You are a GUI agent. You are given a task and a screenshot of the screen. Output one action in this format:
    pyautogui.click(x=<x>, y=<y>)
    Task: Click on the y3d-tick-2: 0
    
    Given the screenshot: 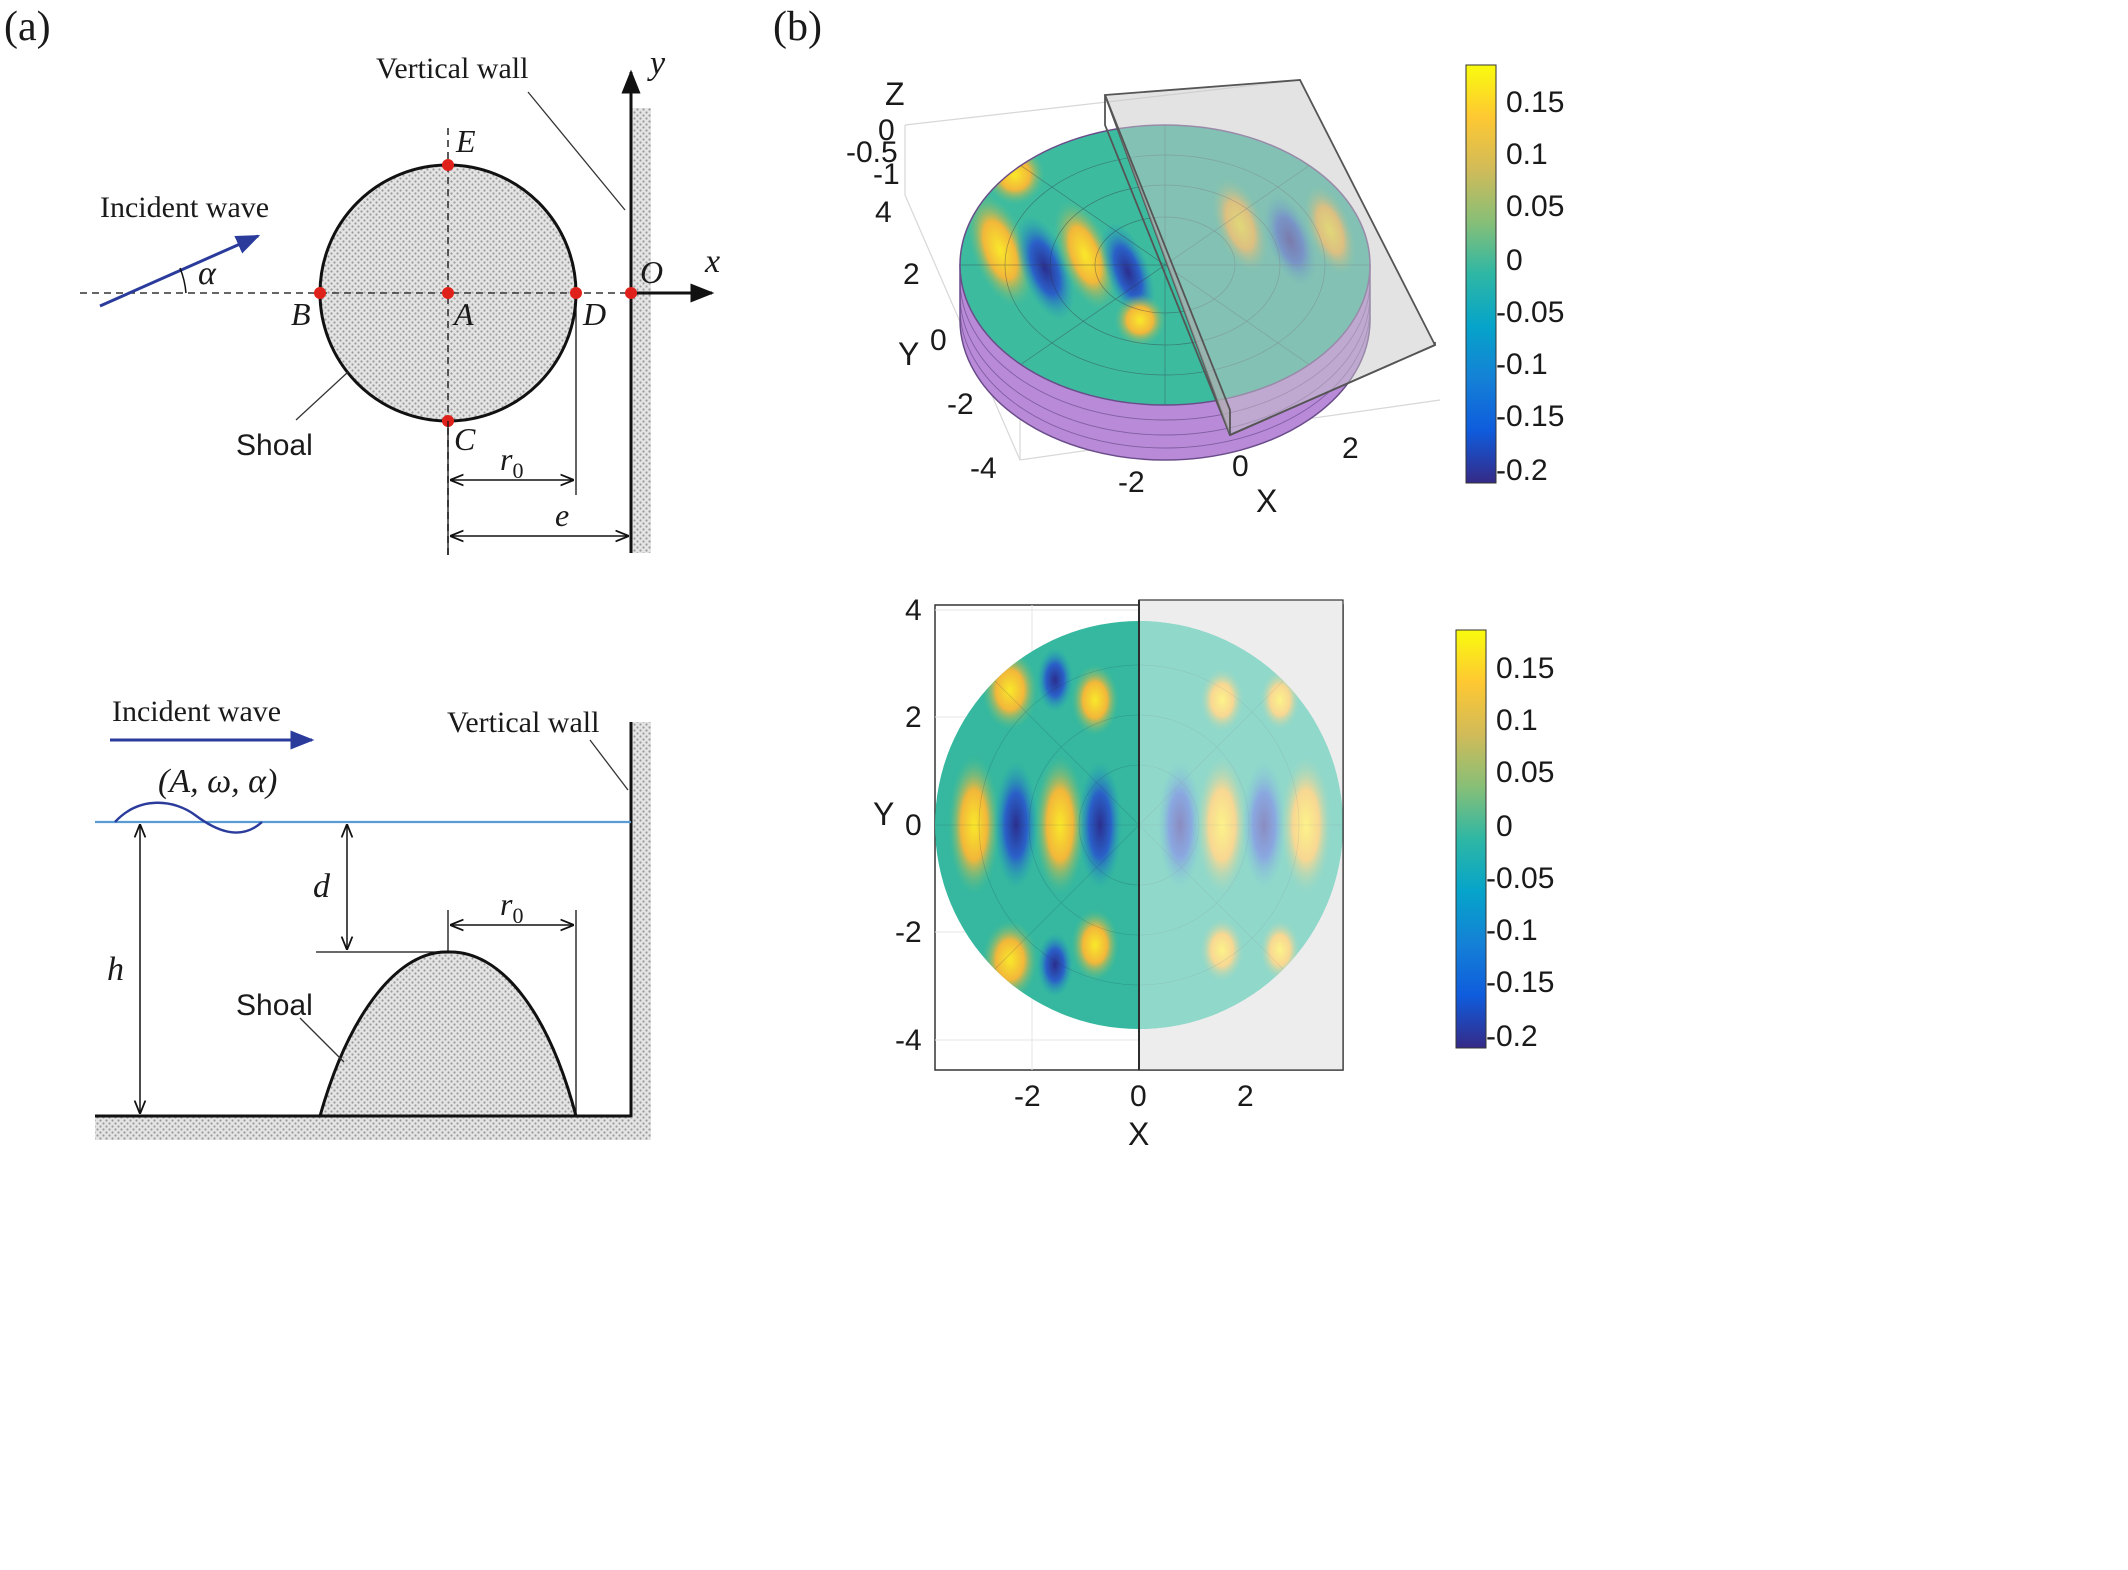 What is the action you would take?
    pyautogui.click(x=938, y=340)
    